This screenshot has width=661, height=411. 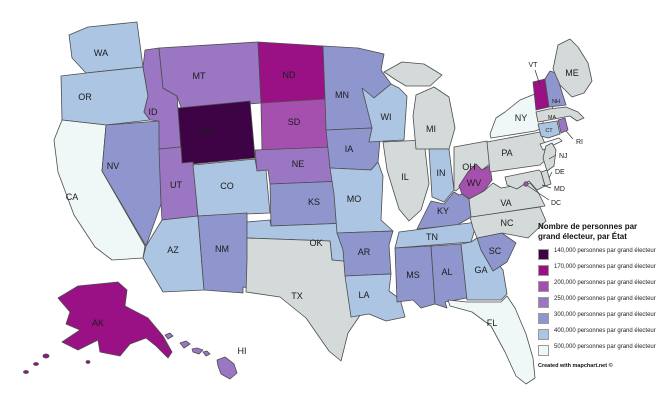 What do you see at coordinates (363, 295) in the screenshot?
I see `state-label-LA: LA` at bounding box center [363, 295].